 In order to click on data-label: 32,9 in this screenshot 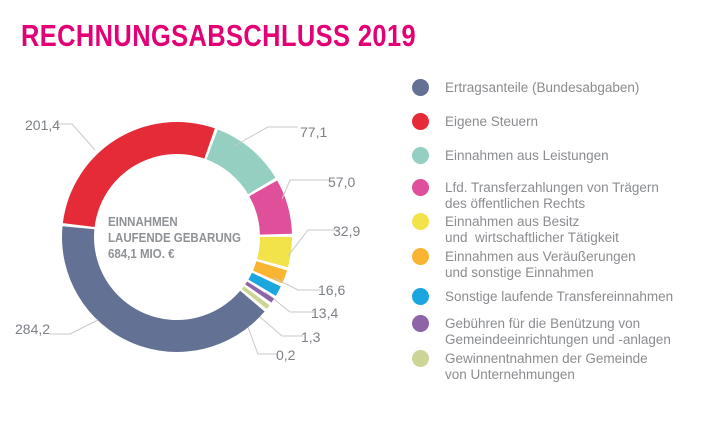, I will do `click(346, 231)`.